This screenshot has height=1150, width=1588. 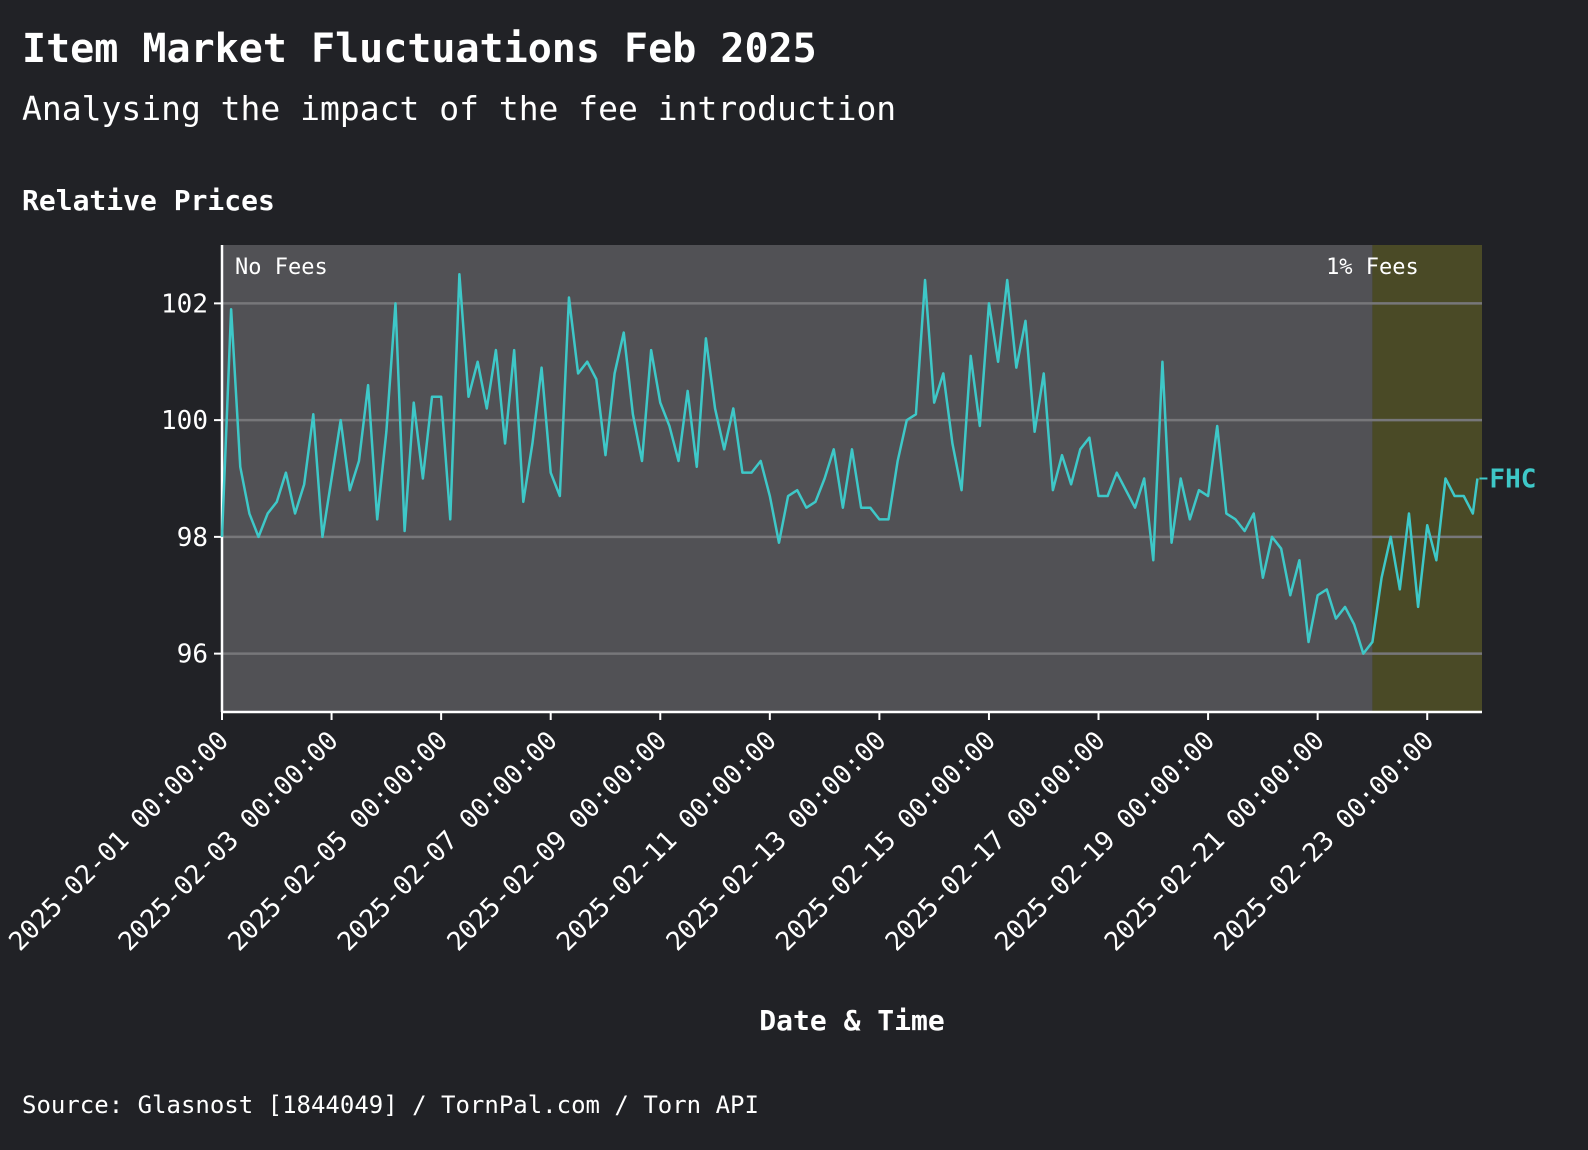 I want to click on y-tick-label: 102, so click(x=184, y=304).